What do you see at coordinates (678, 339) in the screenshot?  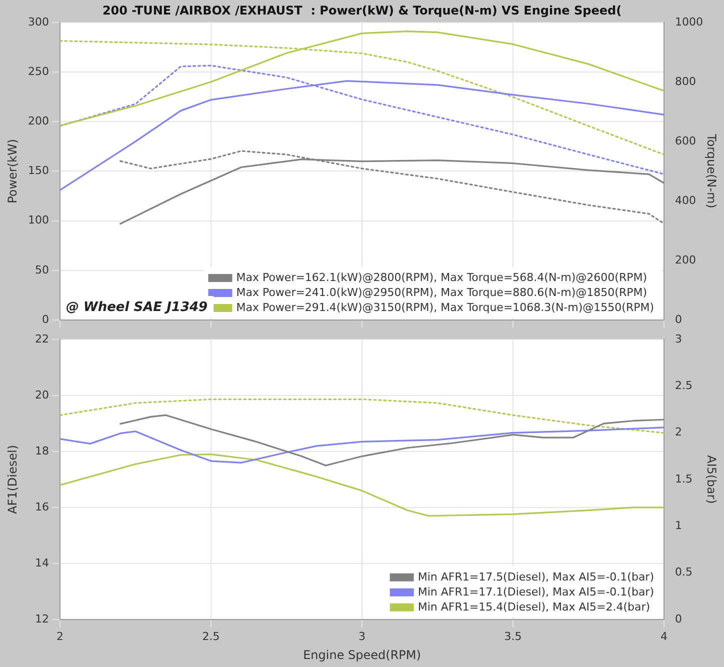 I see `y2-tick-label: 3` at bounding box center [678, 339].